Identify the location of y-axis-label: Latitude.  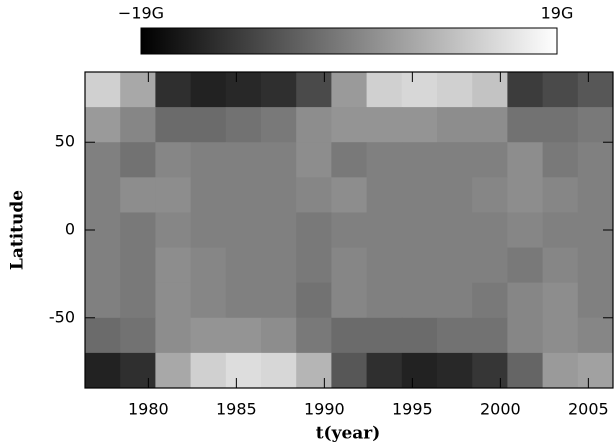
(18, 230).